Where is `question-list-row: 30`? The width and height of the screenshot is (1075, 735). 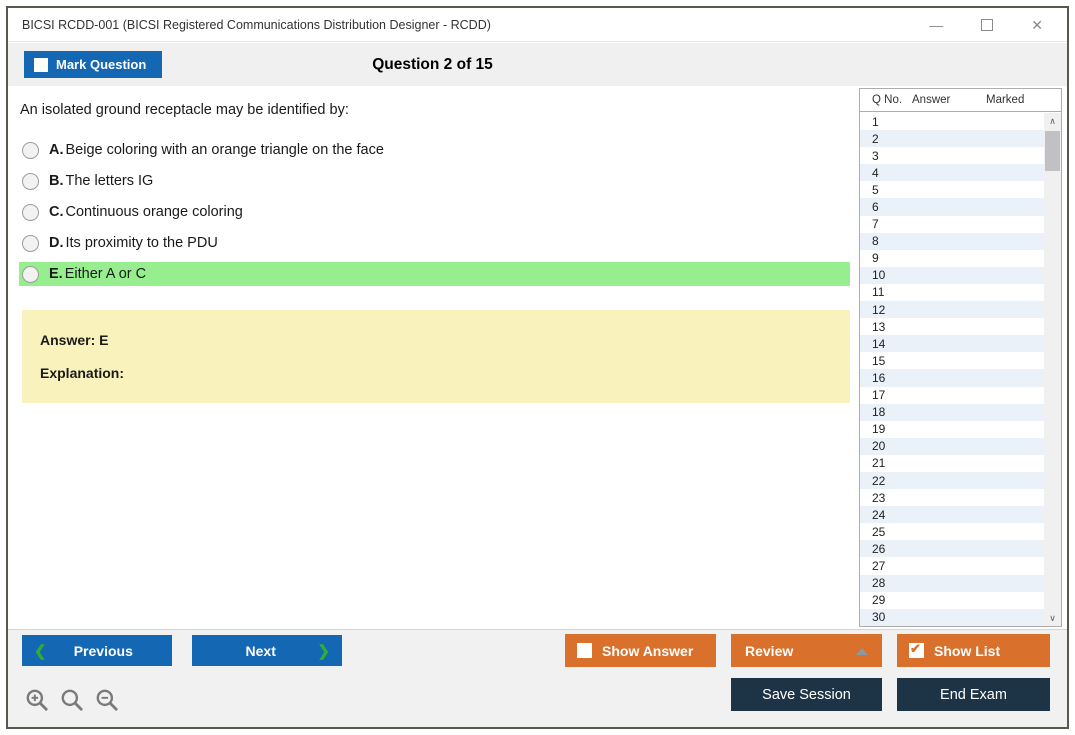 question-list-row: 30 is located at coordinates (952, 617).